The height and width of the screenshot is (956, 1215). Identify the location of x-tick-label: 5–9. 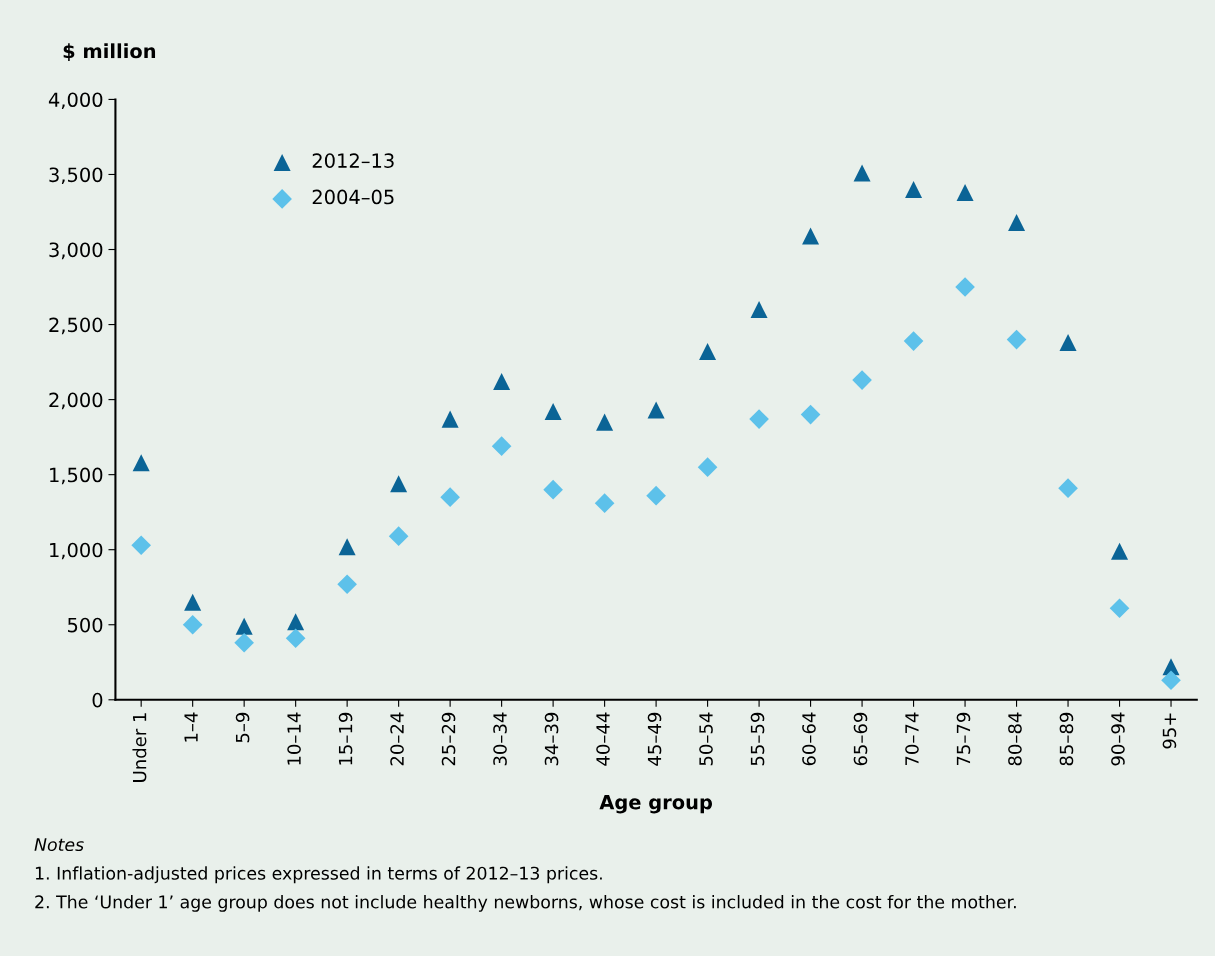
(242, 727).